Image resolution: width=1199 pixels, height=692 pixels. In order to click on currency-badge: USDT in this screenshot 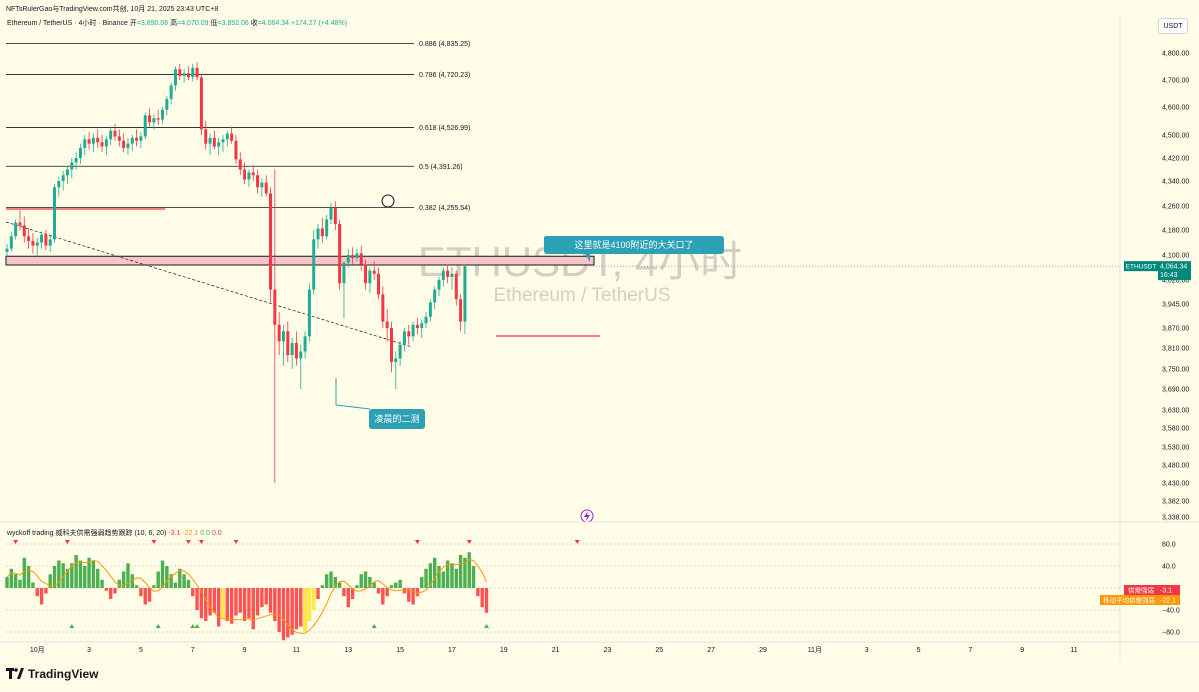, I will do `click(1173, 26)`.